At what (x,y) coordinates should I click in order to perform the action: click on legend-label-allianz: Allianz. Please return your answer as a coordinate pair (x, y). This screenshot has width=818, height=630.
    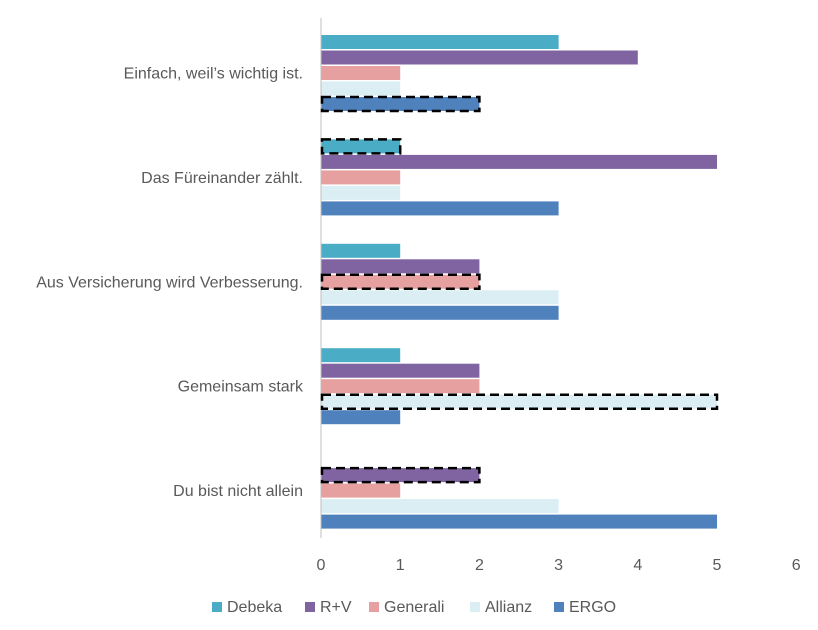
    Looking at the image, I should click on (508, 607).